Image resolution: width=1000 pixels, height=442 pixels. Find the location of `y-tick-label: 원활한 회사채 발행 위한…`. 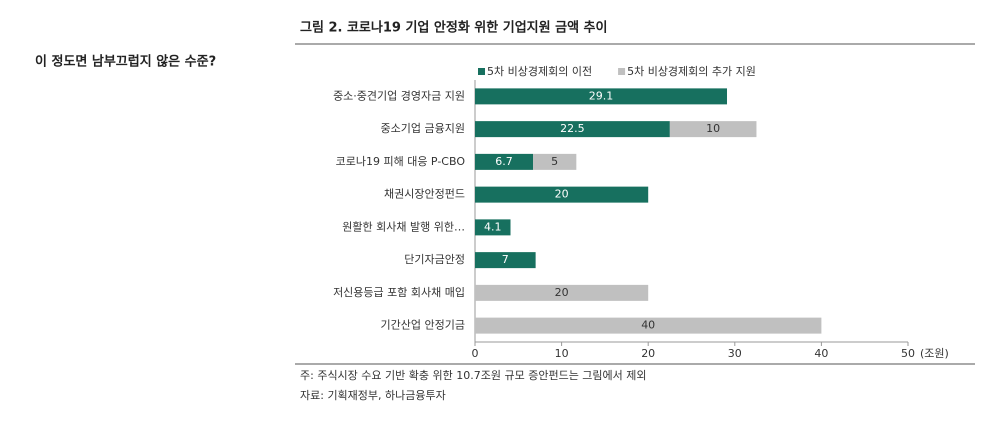

y-tick-label: 원활한 회사채 발행 위한… is located at coordinates (403, 226).